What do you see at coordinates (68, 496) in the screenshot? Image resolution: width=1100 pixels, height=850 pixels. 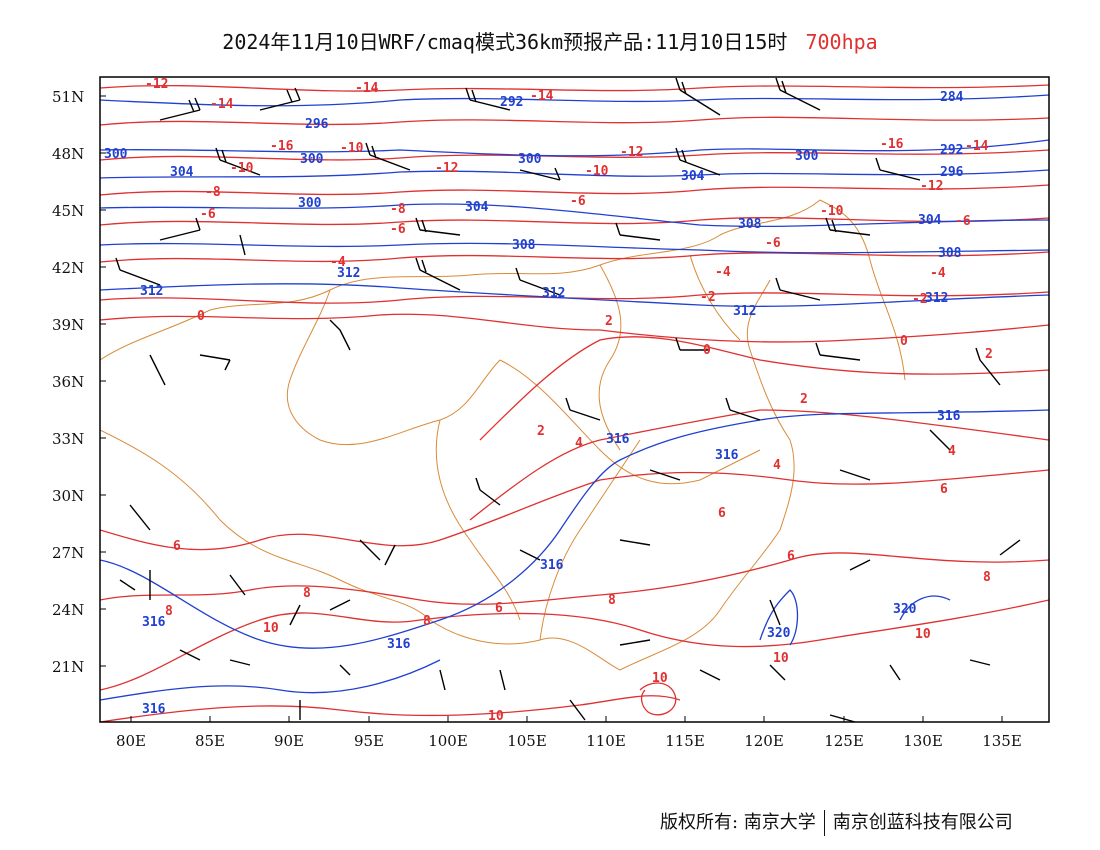 I see `lat-tick-label: 30N` at bounding box center [68, 496].